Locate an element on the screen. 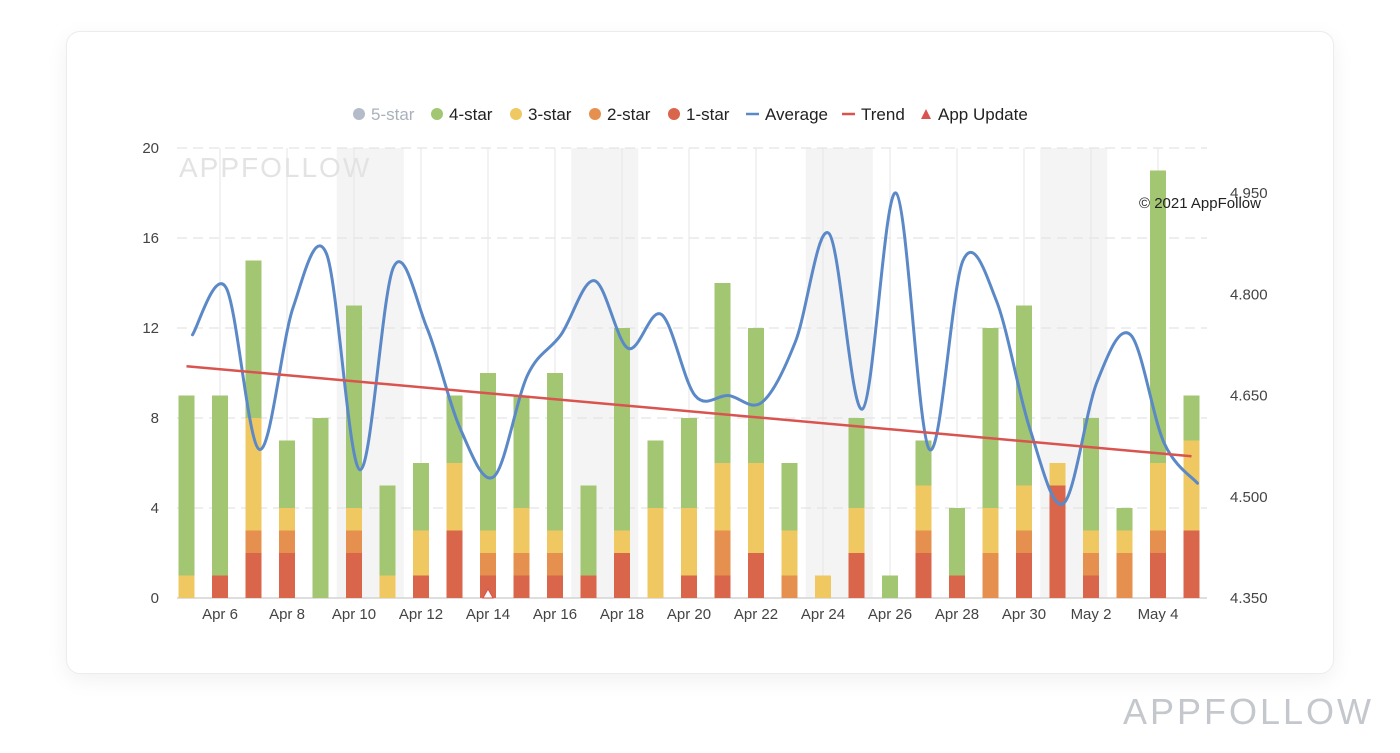 This screenshot has height=753, width=1400. x-tick-label: Apr 18 is located at coordinates (622, 614).